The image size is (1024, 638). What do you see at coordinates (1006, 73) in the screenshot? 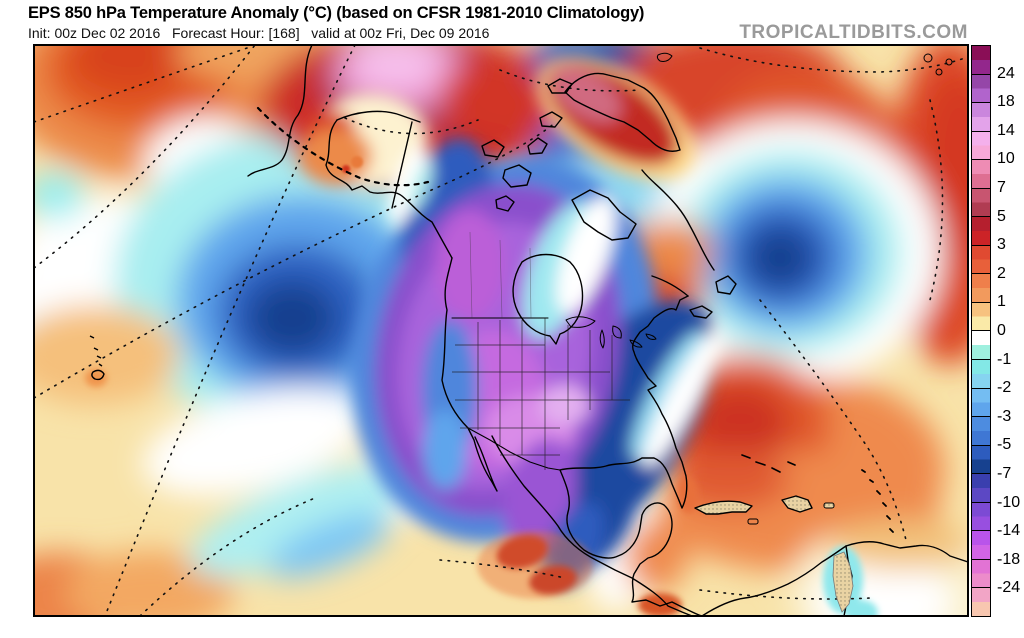
I see `colorbar-tick-label: 24` at bounding box center [1006, 73].